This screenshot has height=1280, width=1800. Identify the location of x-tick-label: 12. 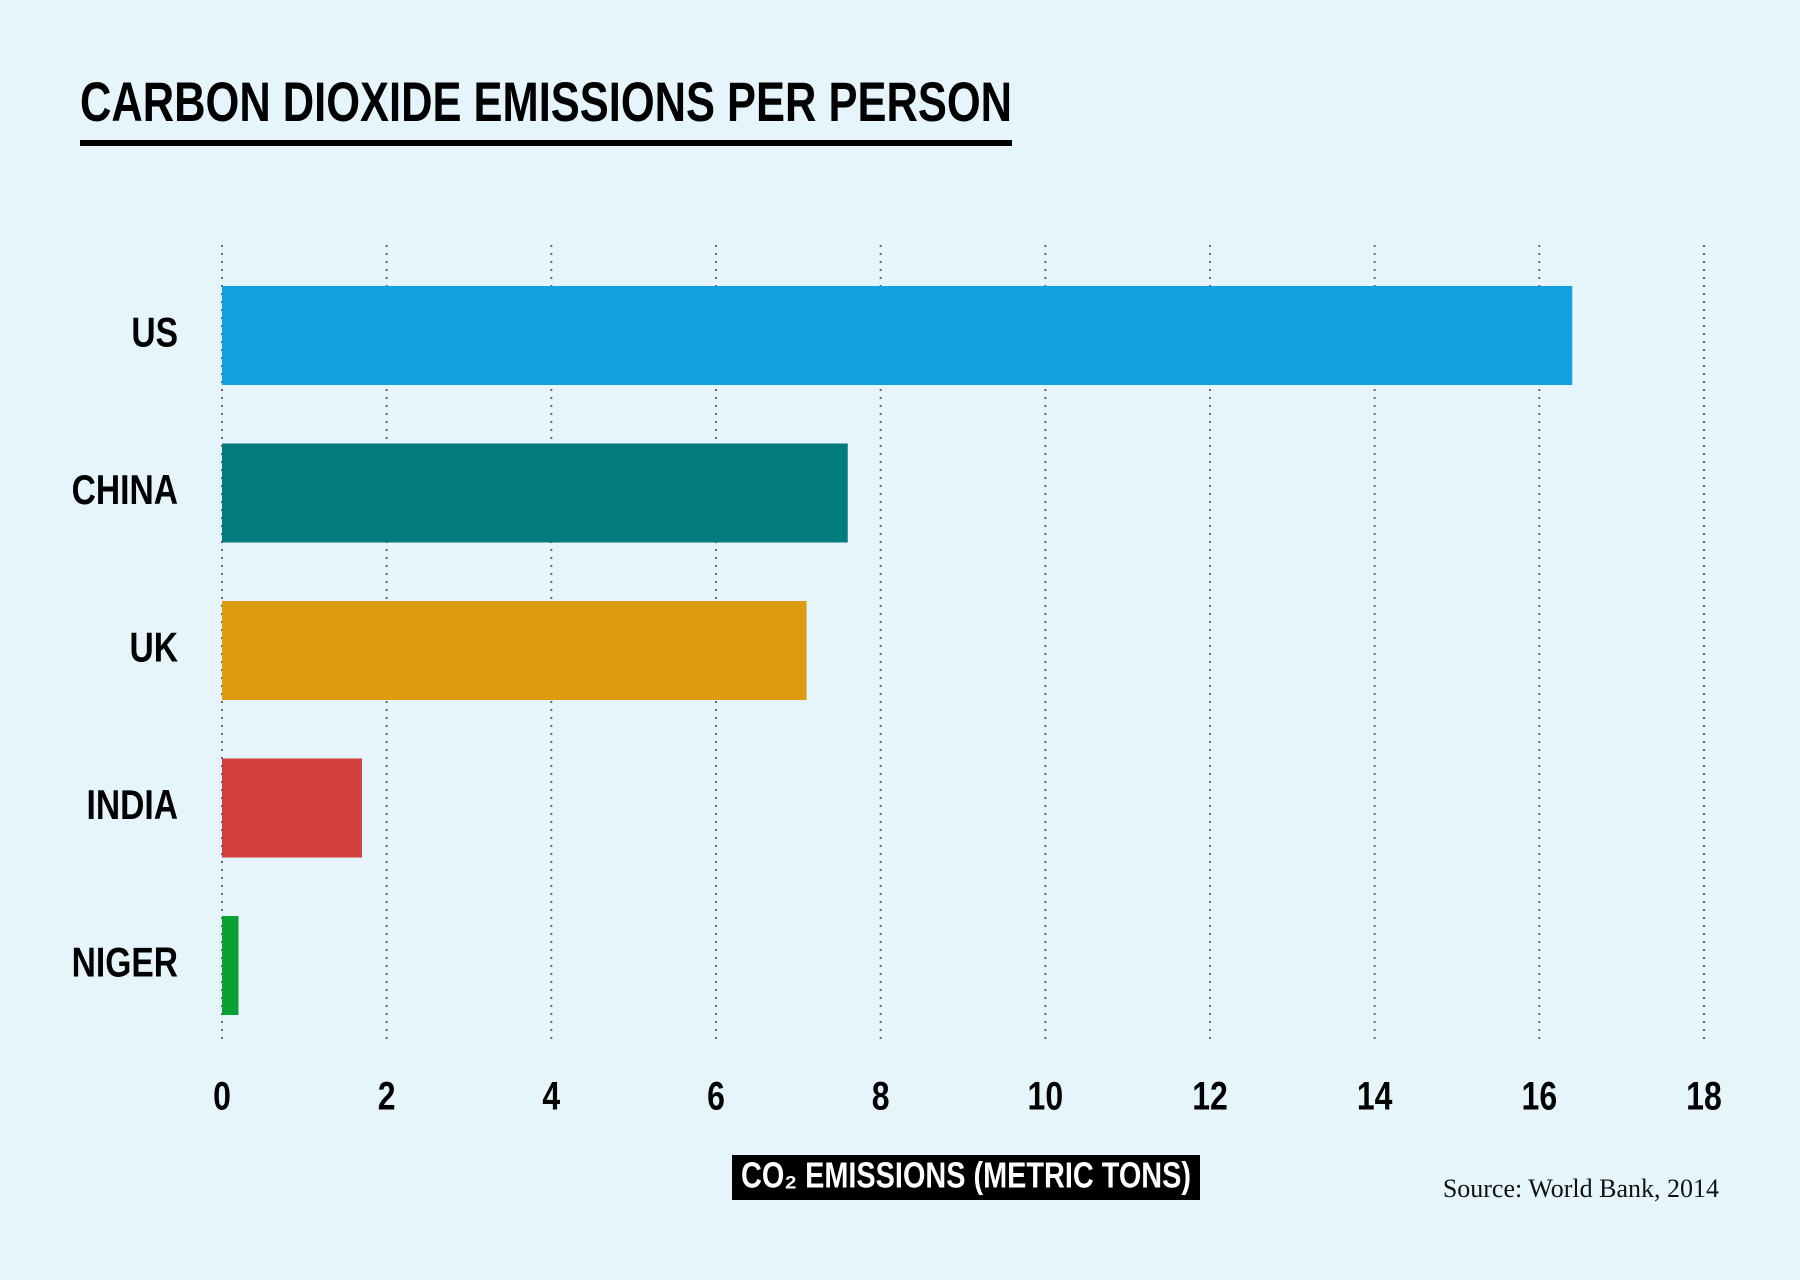
(1210, 1095).